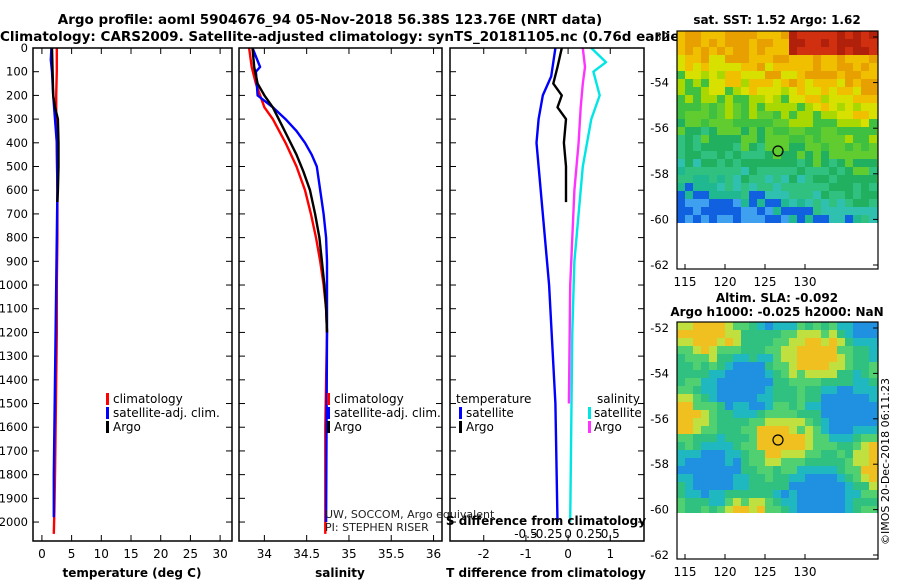 The width and height of the screenshot is (900, 580). Describe the element at coordinates (546, 304) in the screenshot. I see `difference-xticks: -2 -1 0 1` at that location.